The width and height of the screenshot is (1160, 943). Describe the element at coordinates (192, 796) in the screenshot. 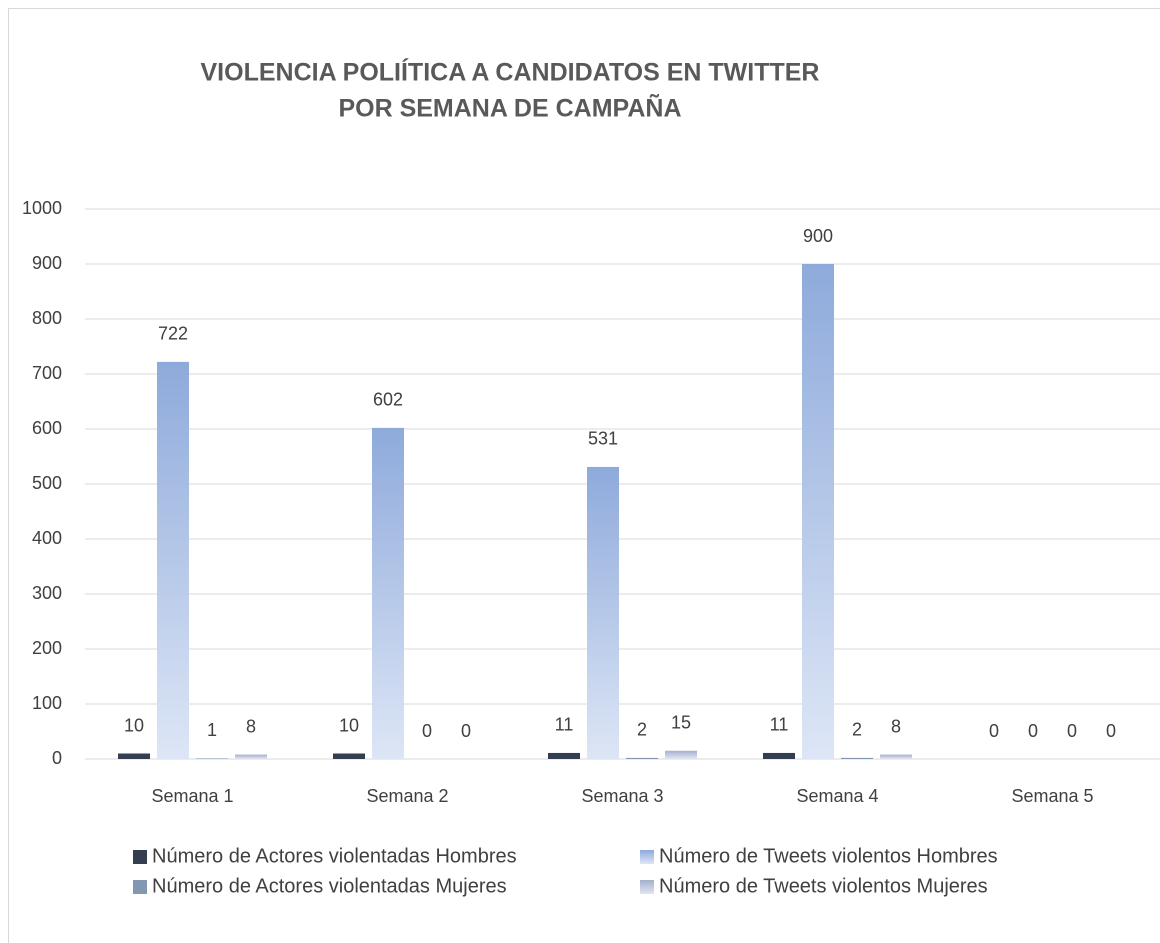

I see `x-tick-label: Semana 1` at that location.